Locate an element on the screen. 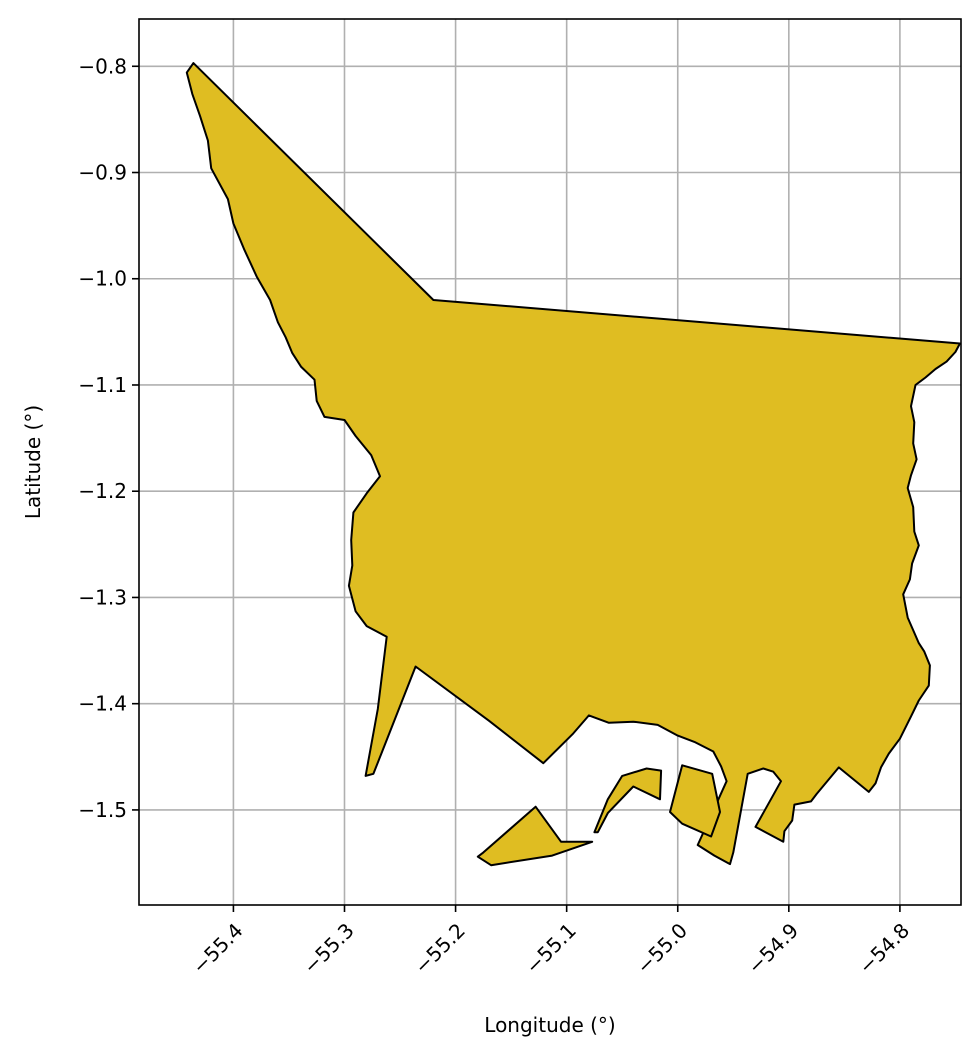 This screenshot has height=1057, width=978. y-tick-label: −1.5 is located at coordinates (102, 810).